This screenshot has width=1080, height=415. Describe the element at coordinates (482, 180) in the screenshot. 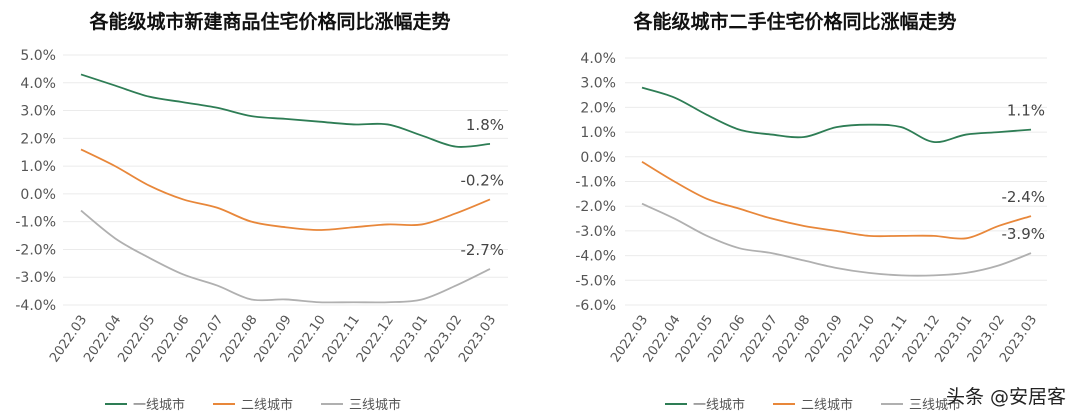

I see `end-data-label: -0.2%` at that location.